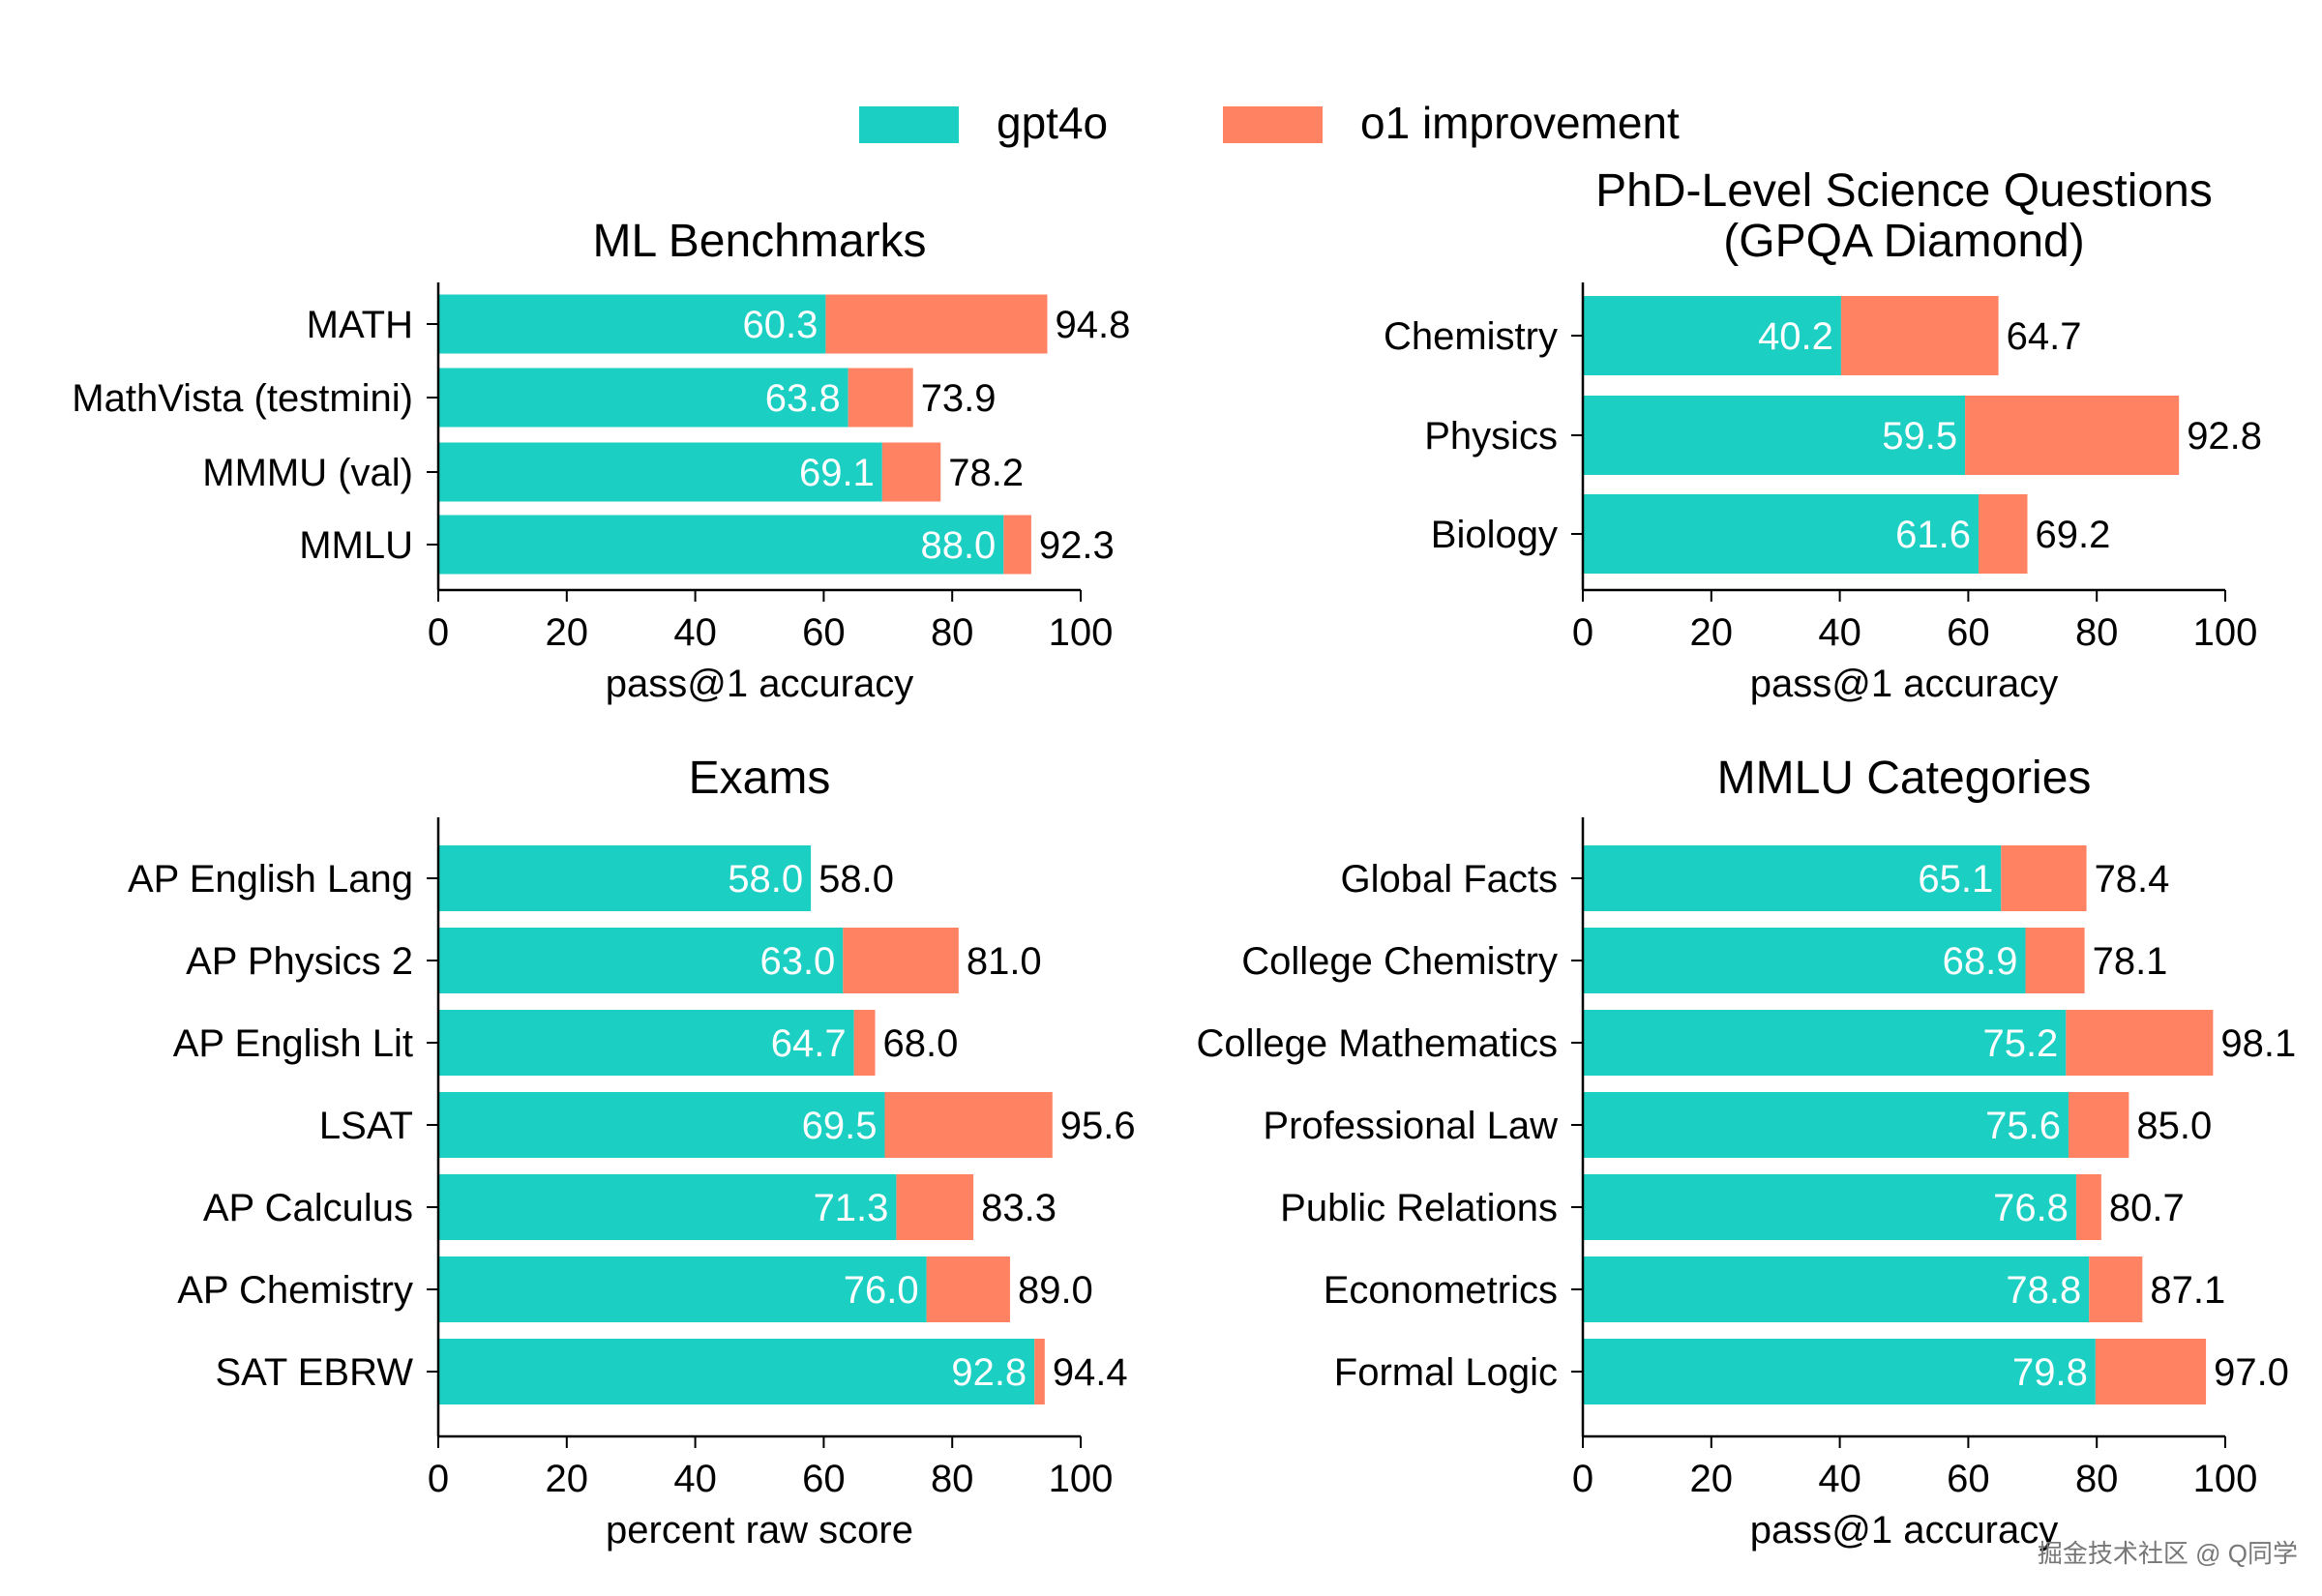 The image size is (2322, 1596). What do you see at coordinates (315, 1372) in the screenshot?
I see `y-tick-label: SAT EBRW` at bounding box center [315, 1372].